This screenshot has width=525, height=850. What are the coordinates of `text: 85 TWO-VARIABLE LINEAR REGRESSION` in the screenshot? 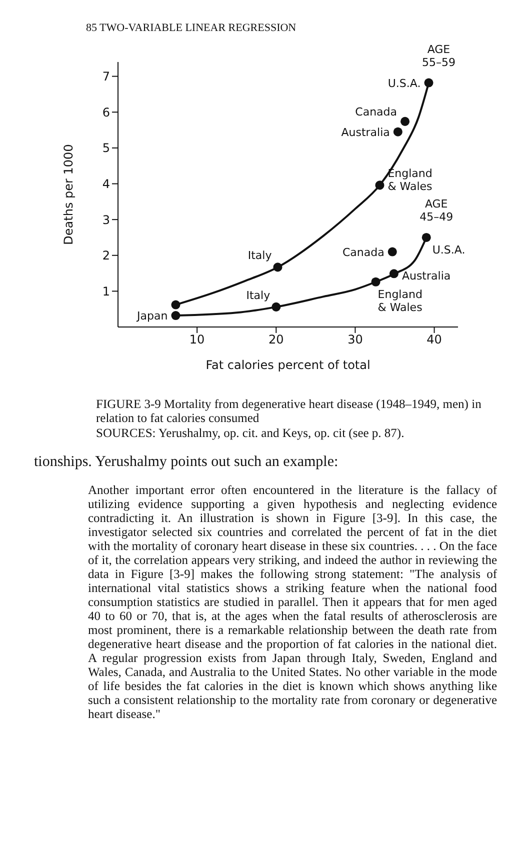 It's located at (192, 28).